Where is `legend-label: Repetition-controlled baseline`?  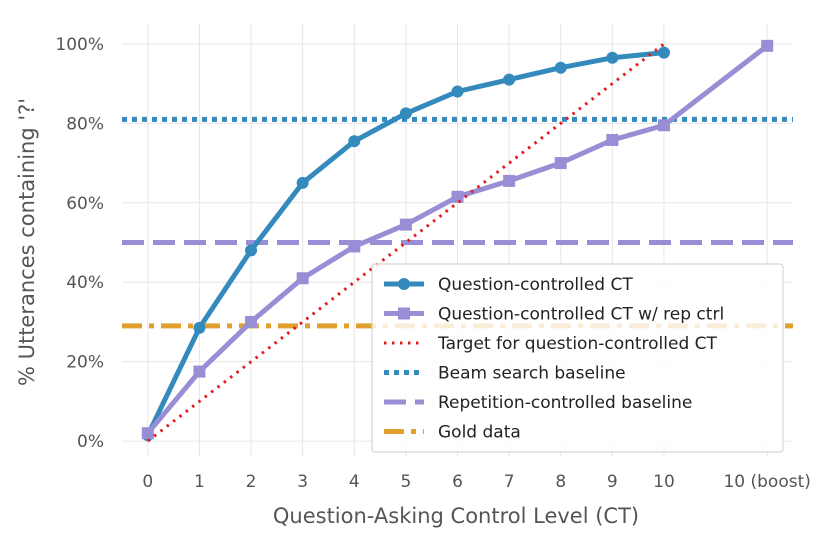
legend-label: Repetition-controlled baseline is located at coordinates (565, 403).